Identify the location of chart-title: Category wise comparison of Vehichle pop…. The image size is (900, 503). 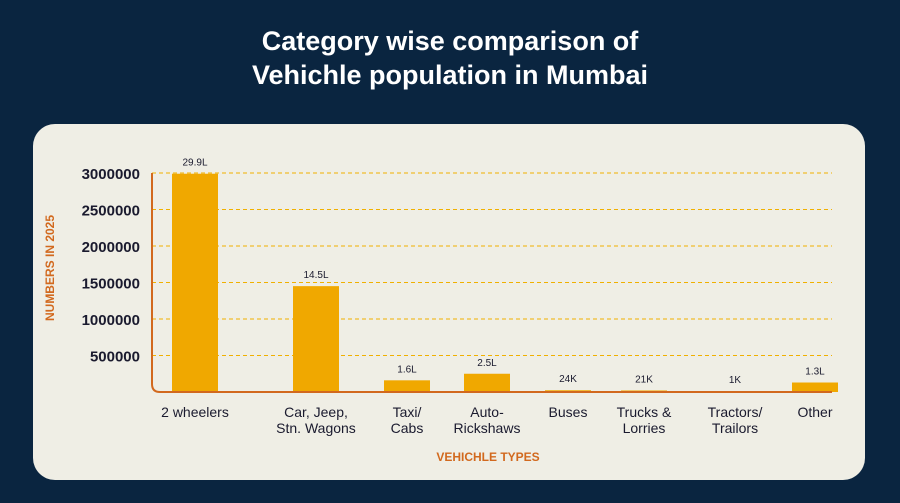
(450, 58).